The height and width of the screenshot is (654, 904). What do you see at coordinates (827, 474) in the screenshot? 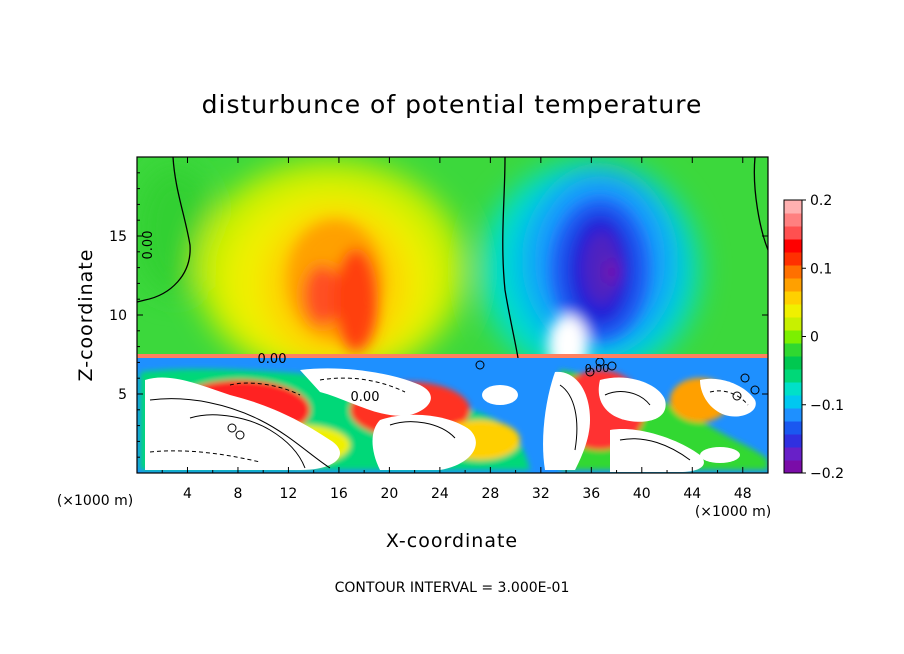
I see `colorbar-tick-label: −0.2` at bounding box center [827, 474].